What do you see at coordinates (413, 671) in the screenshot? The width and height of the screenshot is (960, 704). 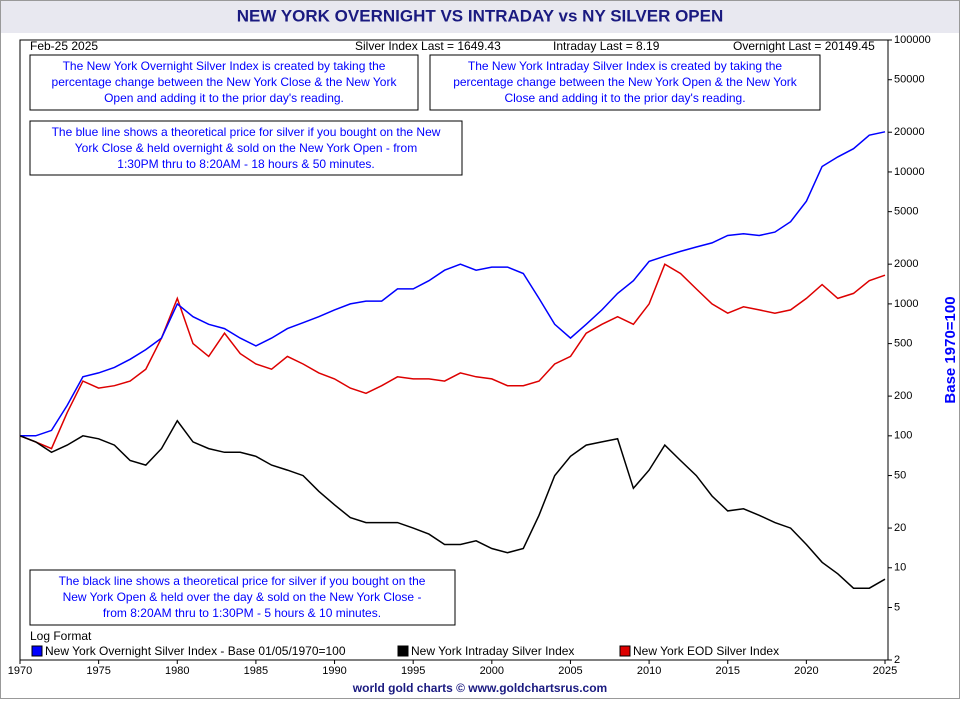 I see `x-tick-label: 1995` at bounding box center [413, 671].